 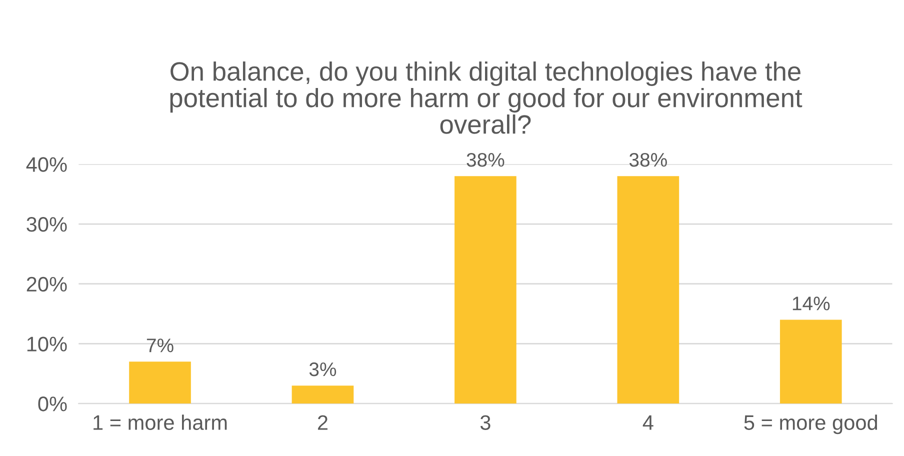 I want to click on y-tick-label: 20%, so click(x=46, y=284).